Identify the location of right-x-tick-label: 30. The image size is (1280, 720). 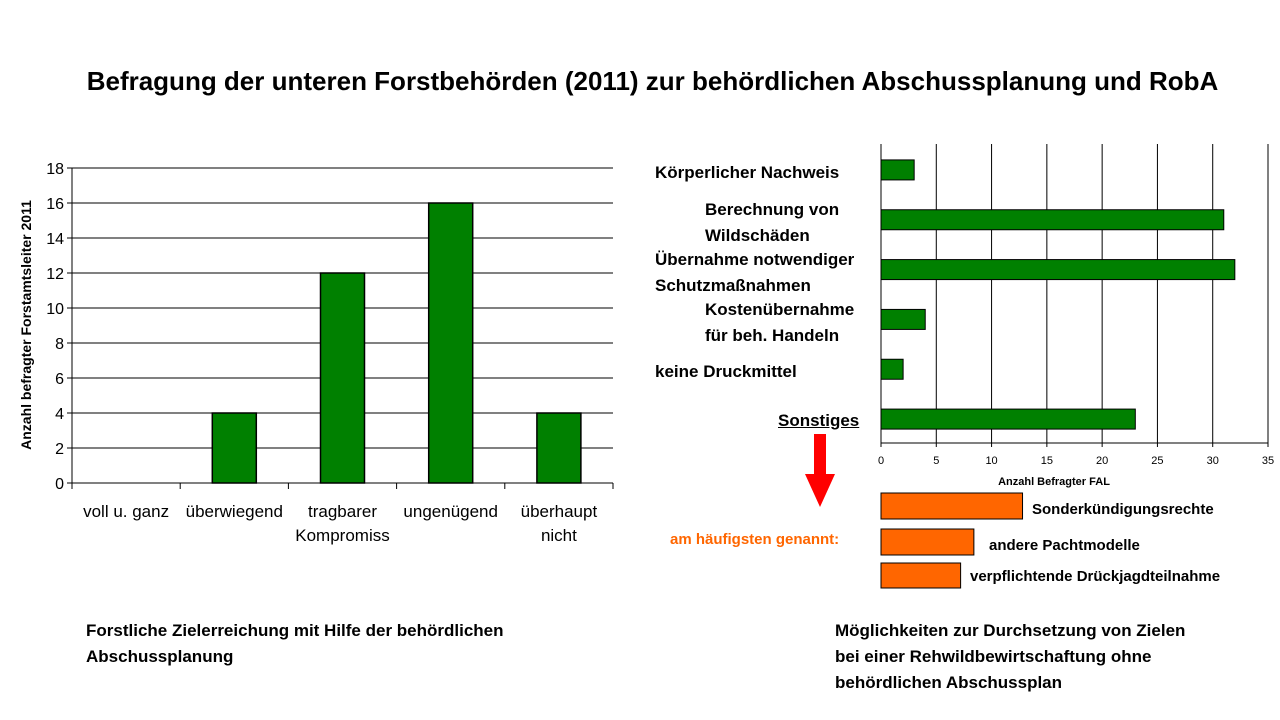
(1213, 461).